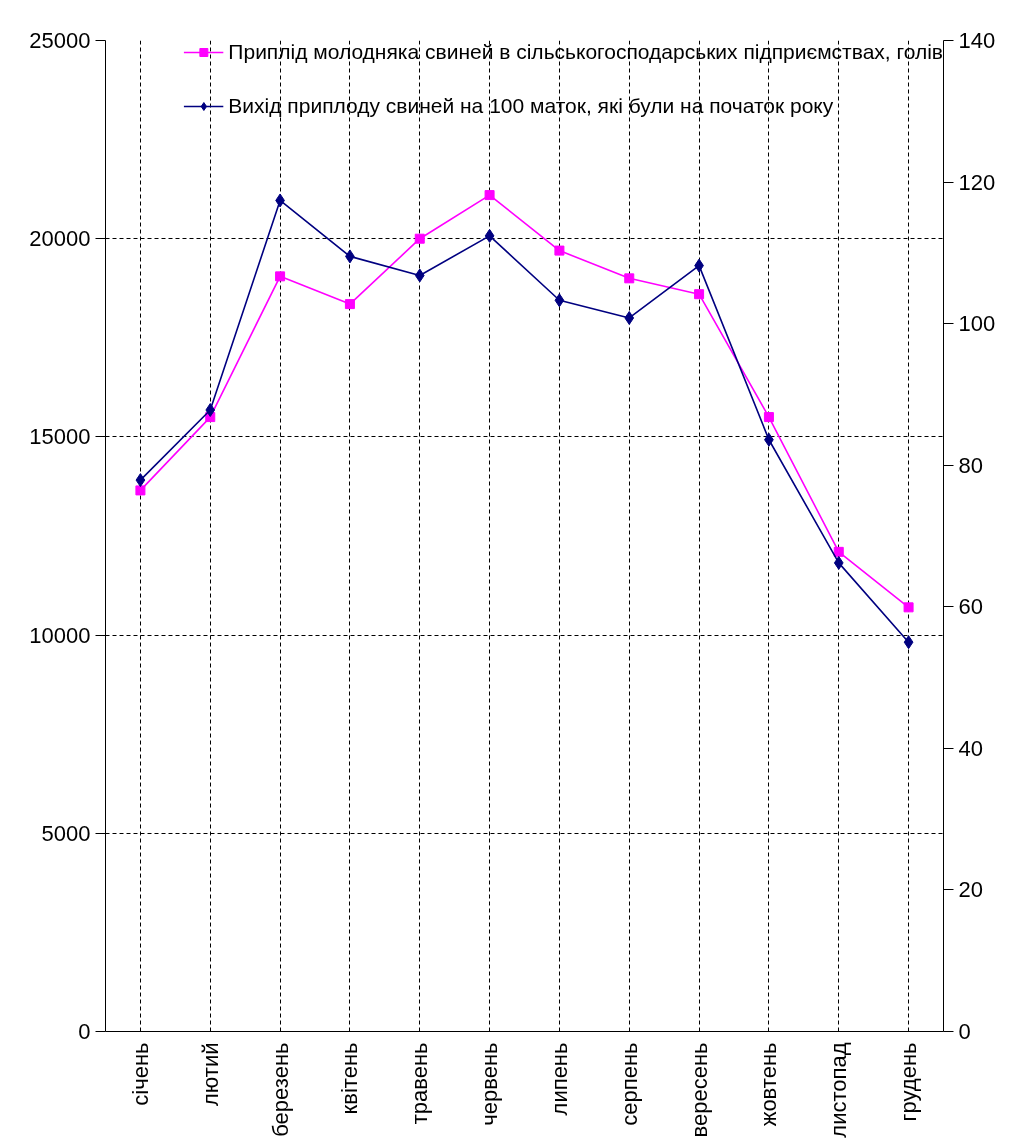 Image resolution: width=1013 pixels, height=1140 pixels. What do you see at coordinates (970, 607) in the screenshot?
I see `y2-tick-label: 60` at bounding box center [970, 607].